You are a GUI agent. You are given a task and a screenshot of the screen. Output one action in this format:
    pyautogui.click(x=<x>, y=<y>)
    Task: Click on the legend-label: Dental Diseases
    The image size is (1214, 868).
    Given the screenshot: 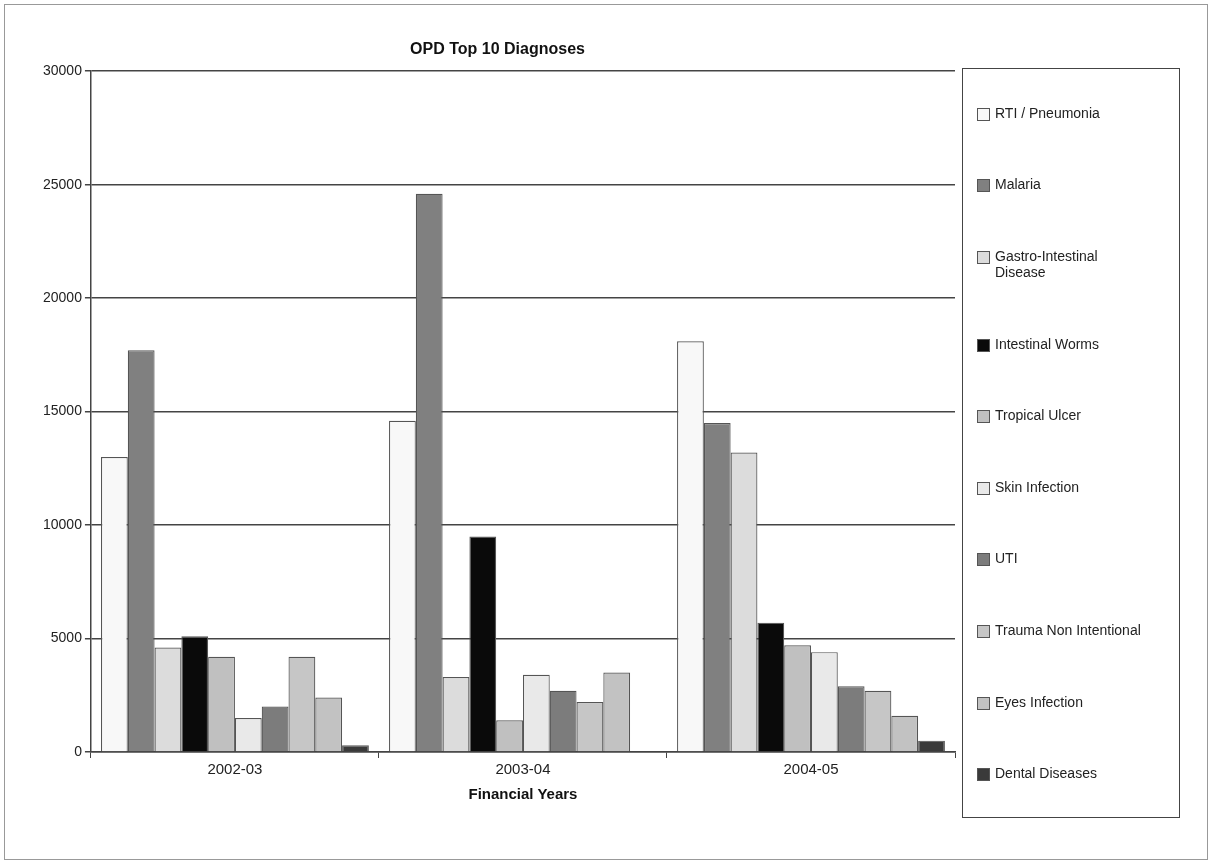 What is the action you would take?
    pyautogui.click(x=1046, y=773)
    